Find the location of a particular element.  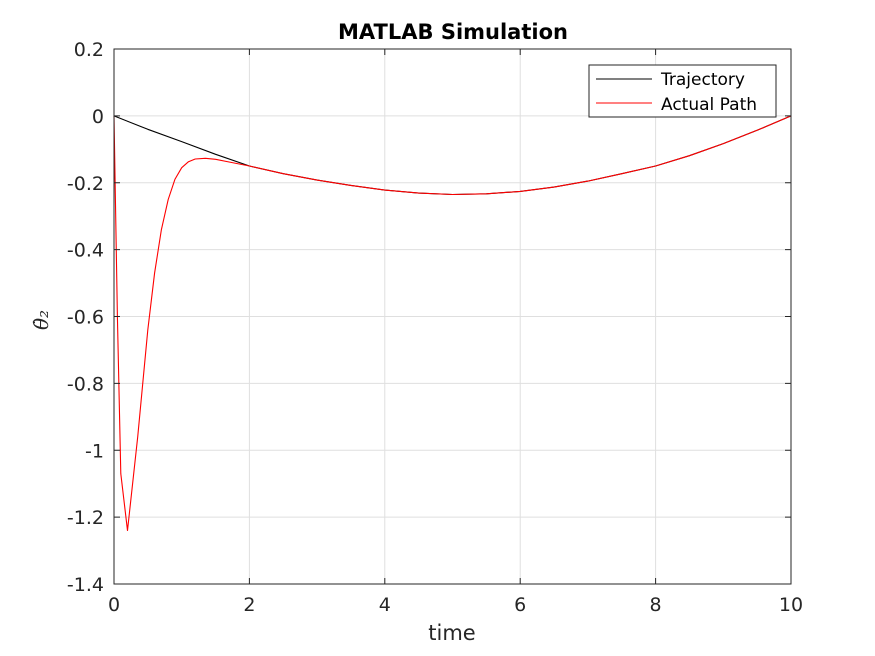

x-tick-label: 4 is located at coordinates (385, 605).